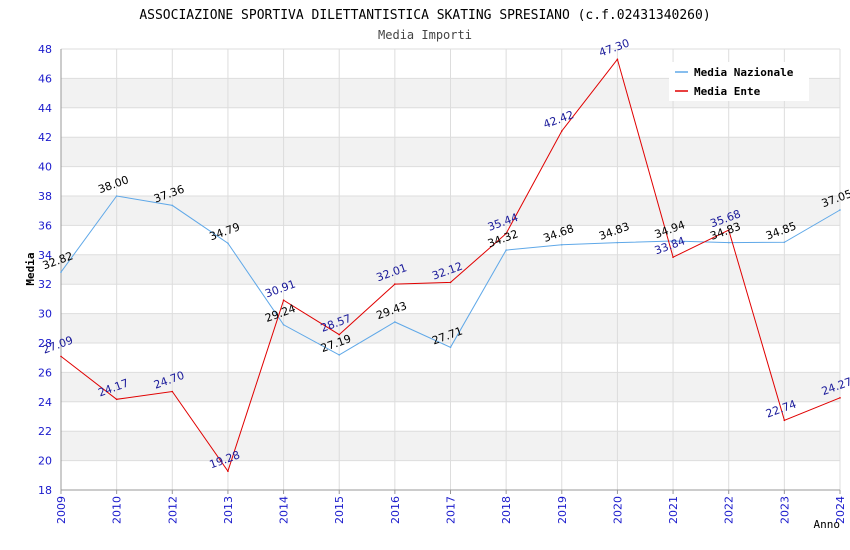 The height and width of the screenshot is (550, 850). I want to click on x-tick-label: 2020, so click(617, 510).